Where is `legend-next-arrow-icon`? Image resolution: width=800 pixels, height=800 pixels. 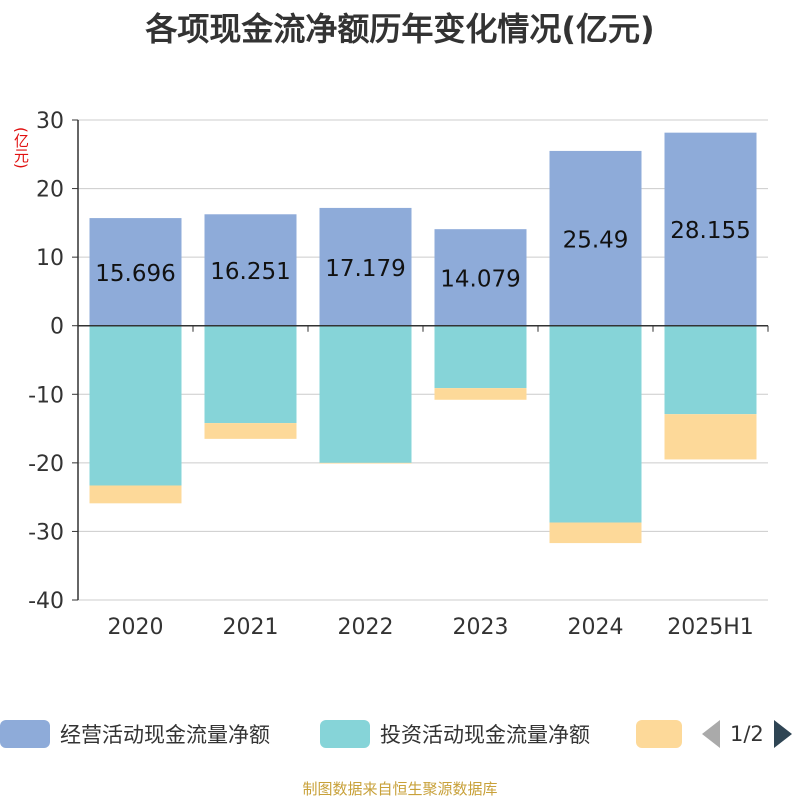
legend-next-arrow-icon is located at coordinates (782, 734).